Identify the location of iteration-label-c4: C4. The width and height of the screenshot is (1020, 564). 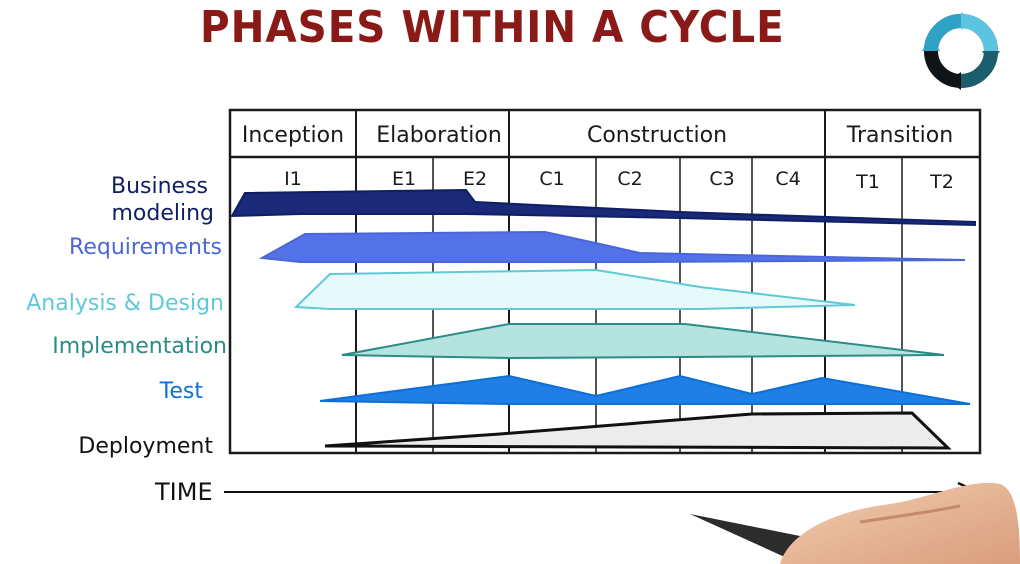
(787, 179).